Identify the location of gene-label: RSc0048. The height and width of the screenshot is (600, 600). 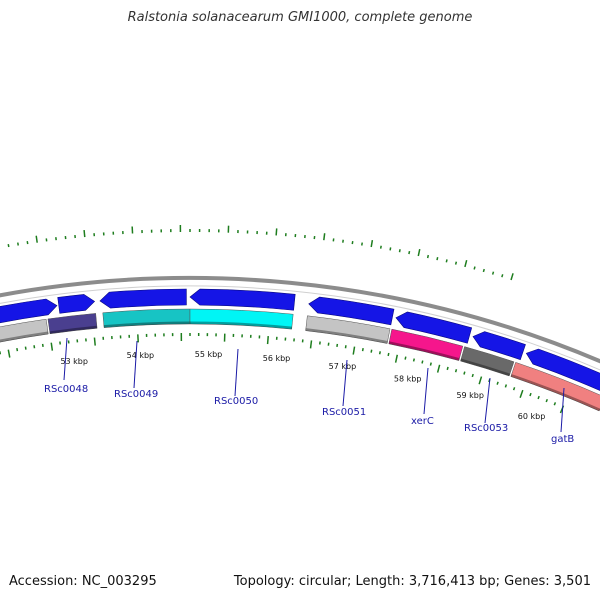
(66, 389).